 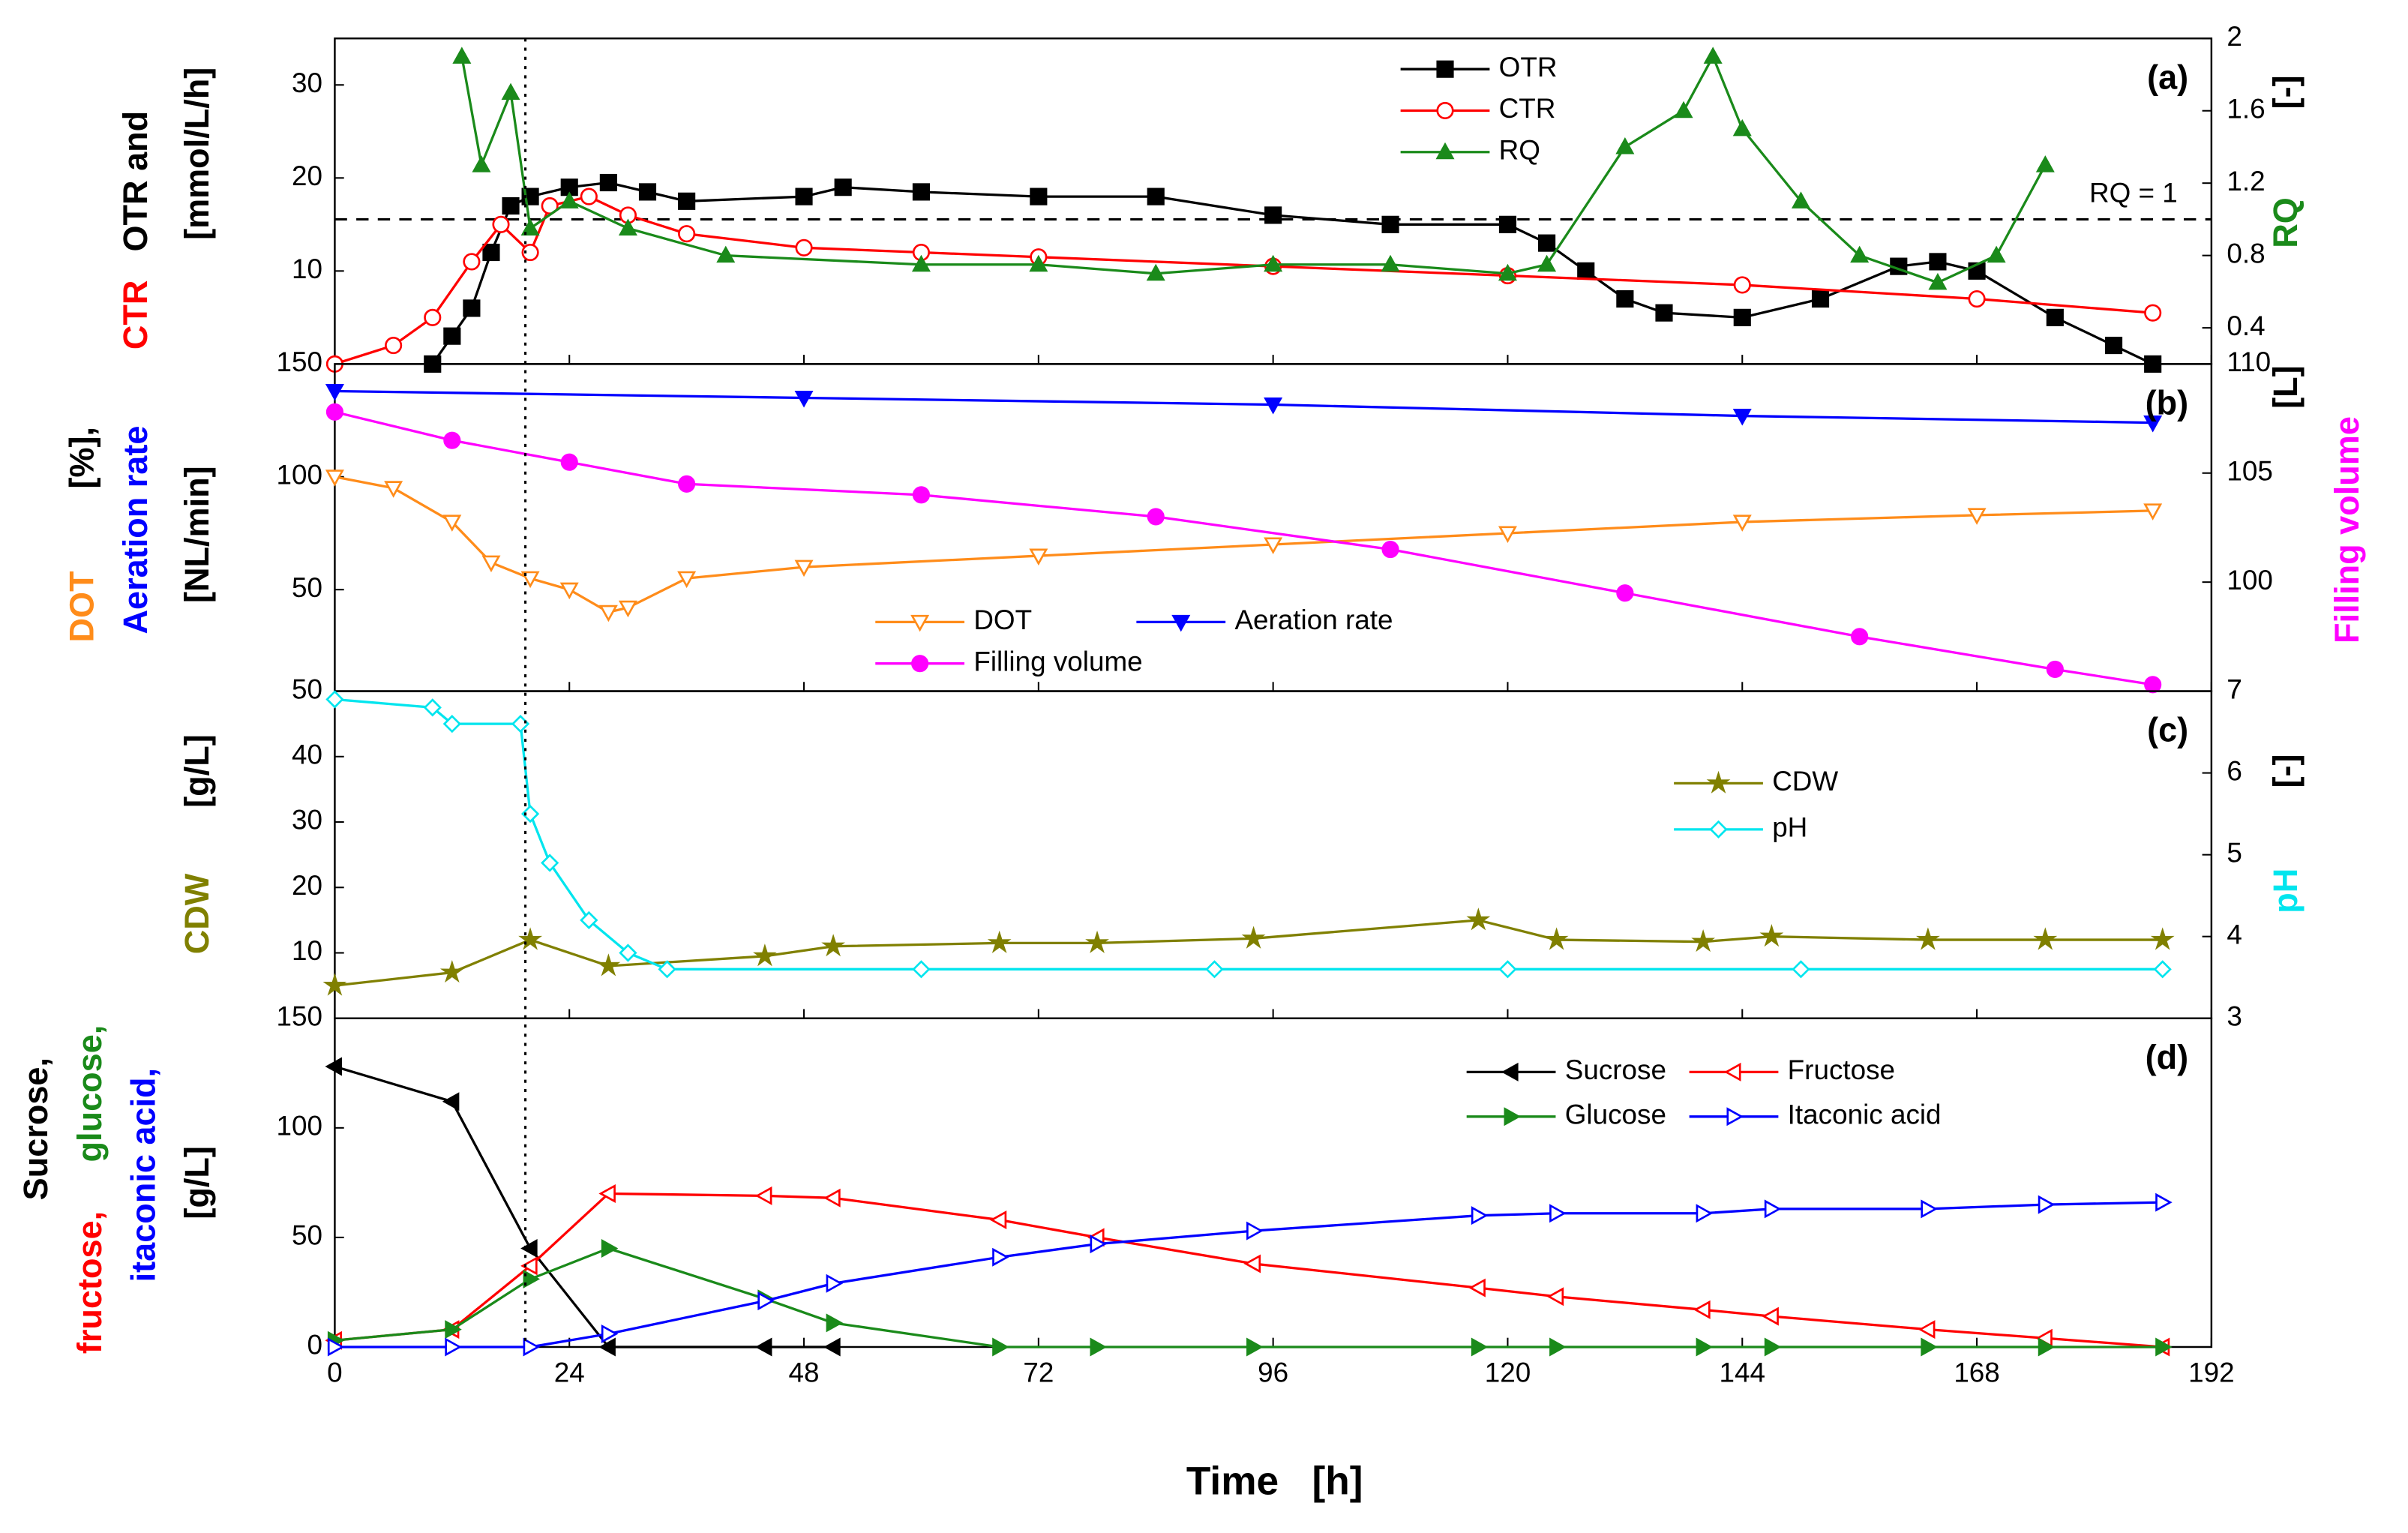 I want to click on reference-label: RQ = 1, so click(x=2133, y=192).